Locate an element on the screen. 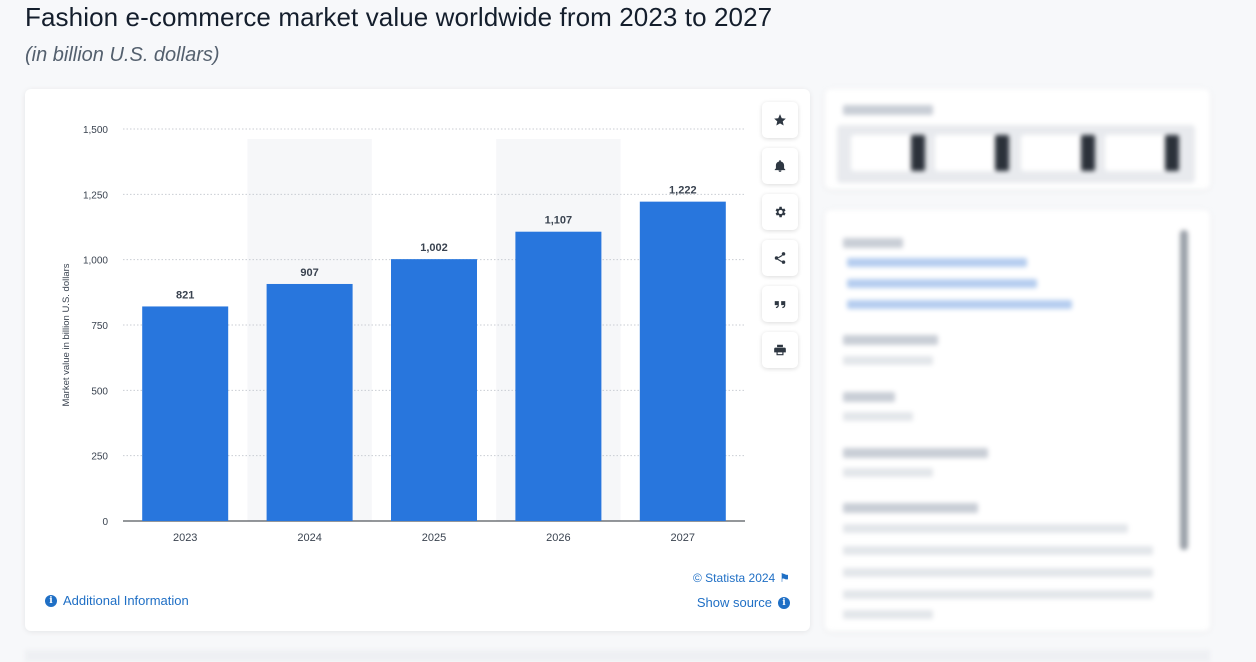  data-label: 1,107 is located at coordinates (559, 221).